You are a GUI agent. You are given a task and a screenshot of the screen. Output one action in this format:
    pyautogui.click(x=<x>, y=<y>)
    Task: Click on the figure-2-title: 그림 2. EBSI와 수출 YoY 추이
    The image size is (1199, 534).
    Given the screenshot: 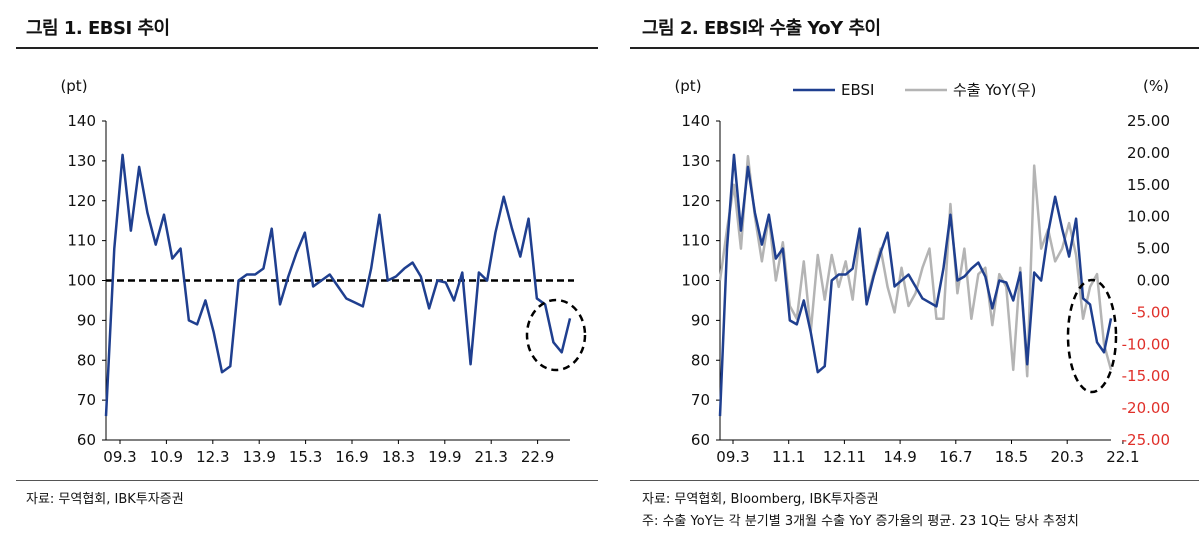 What is the action you would take?
    pyautogui.click(x=761, y=28)
    